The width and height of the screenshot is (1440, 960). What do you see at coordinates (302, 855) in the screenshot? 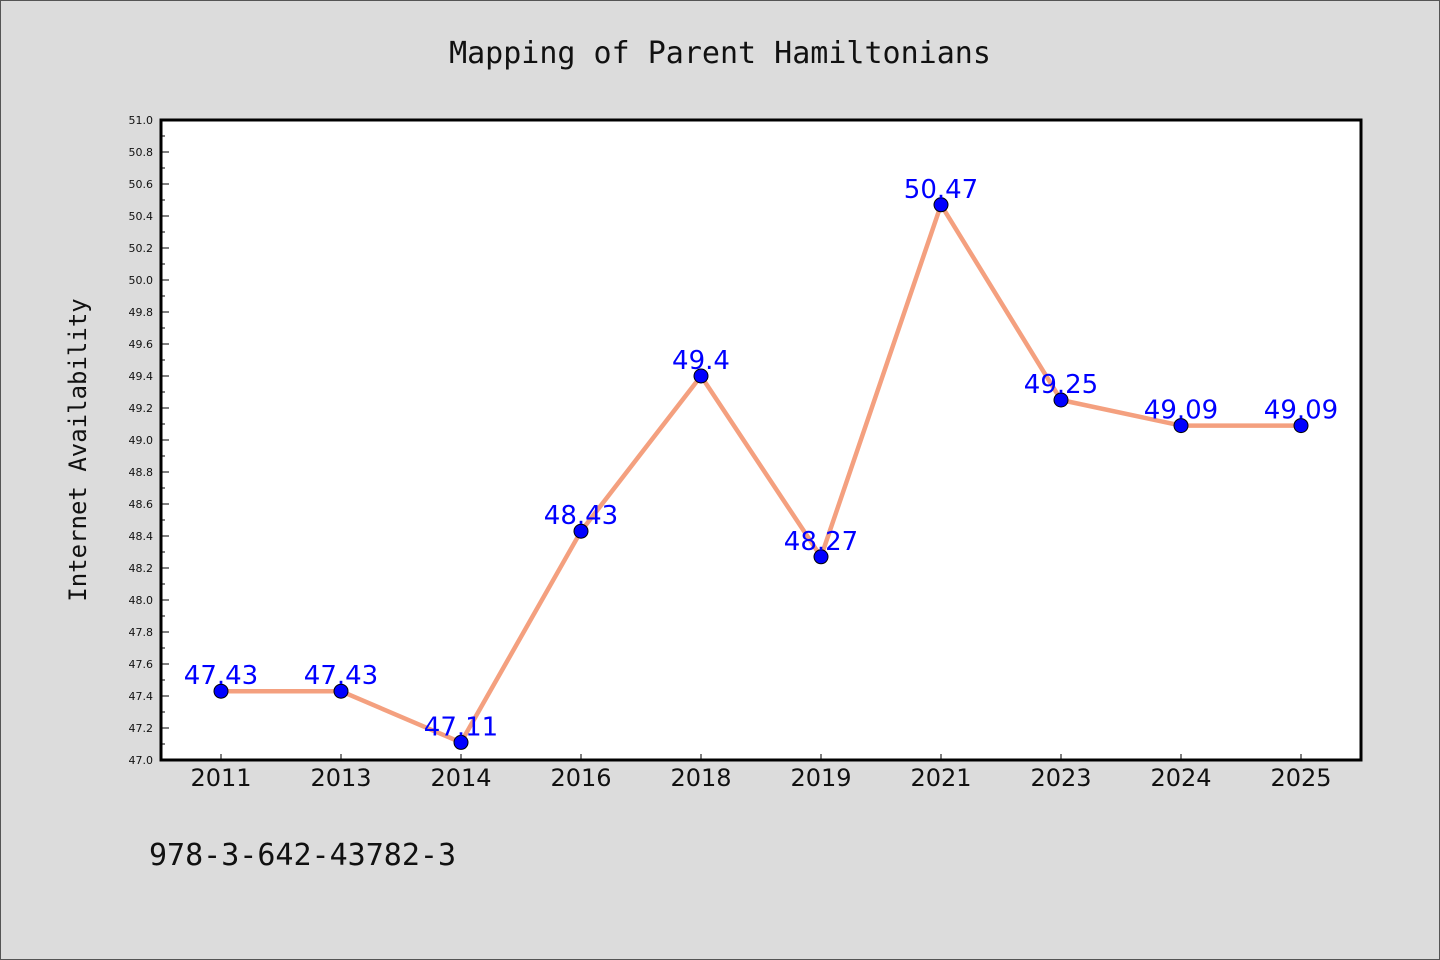
I see `footer-code: 978-3-642-43782-3` at bounding box center [302, 855].